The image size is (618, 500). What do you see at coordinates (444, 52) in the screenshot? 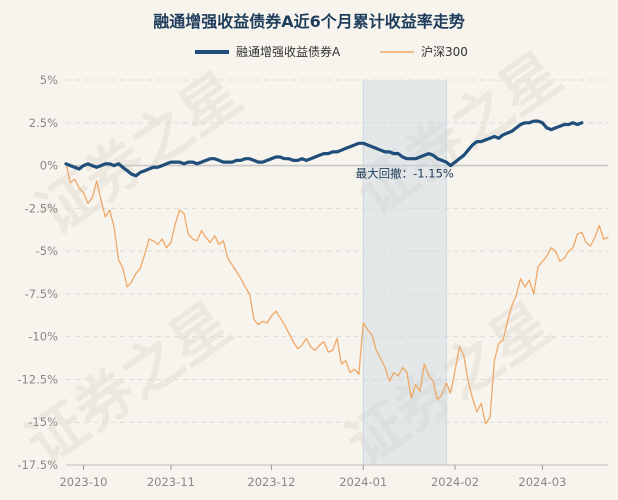
I see `legend-hs300-label: 沪深300` at bounding box center [444, 52].